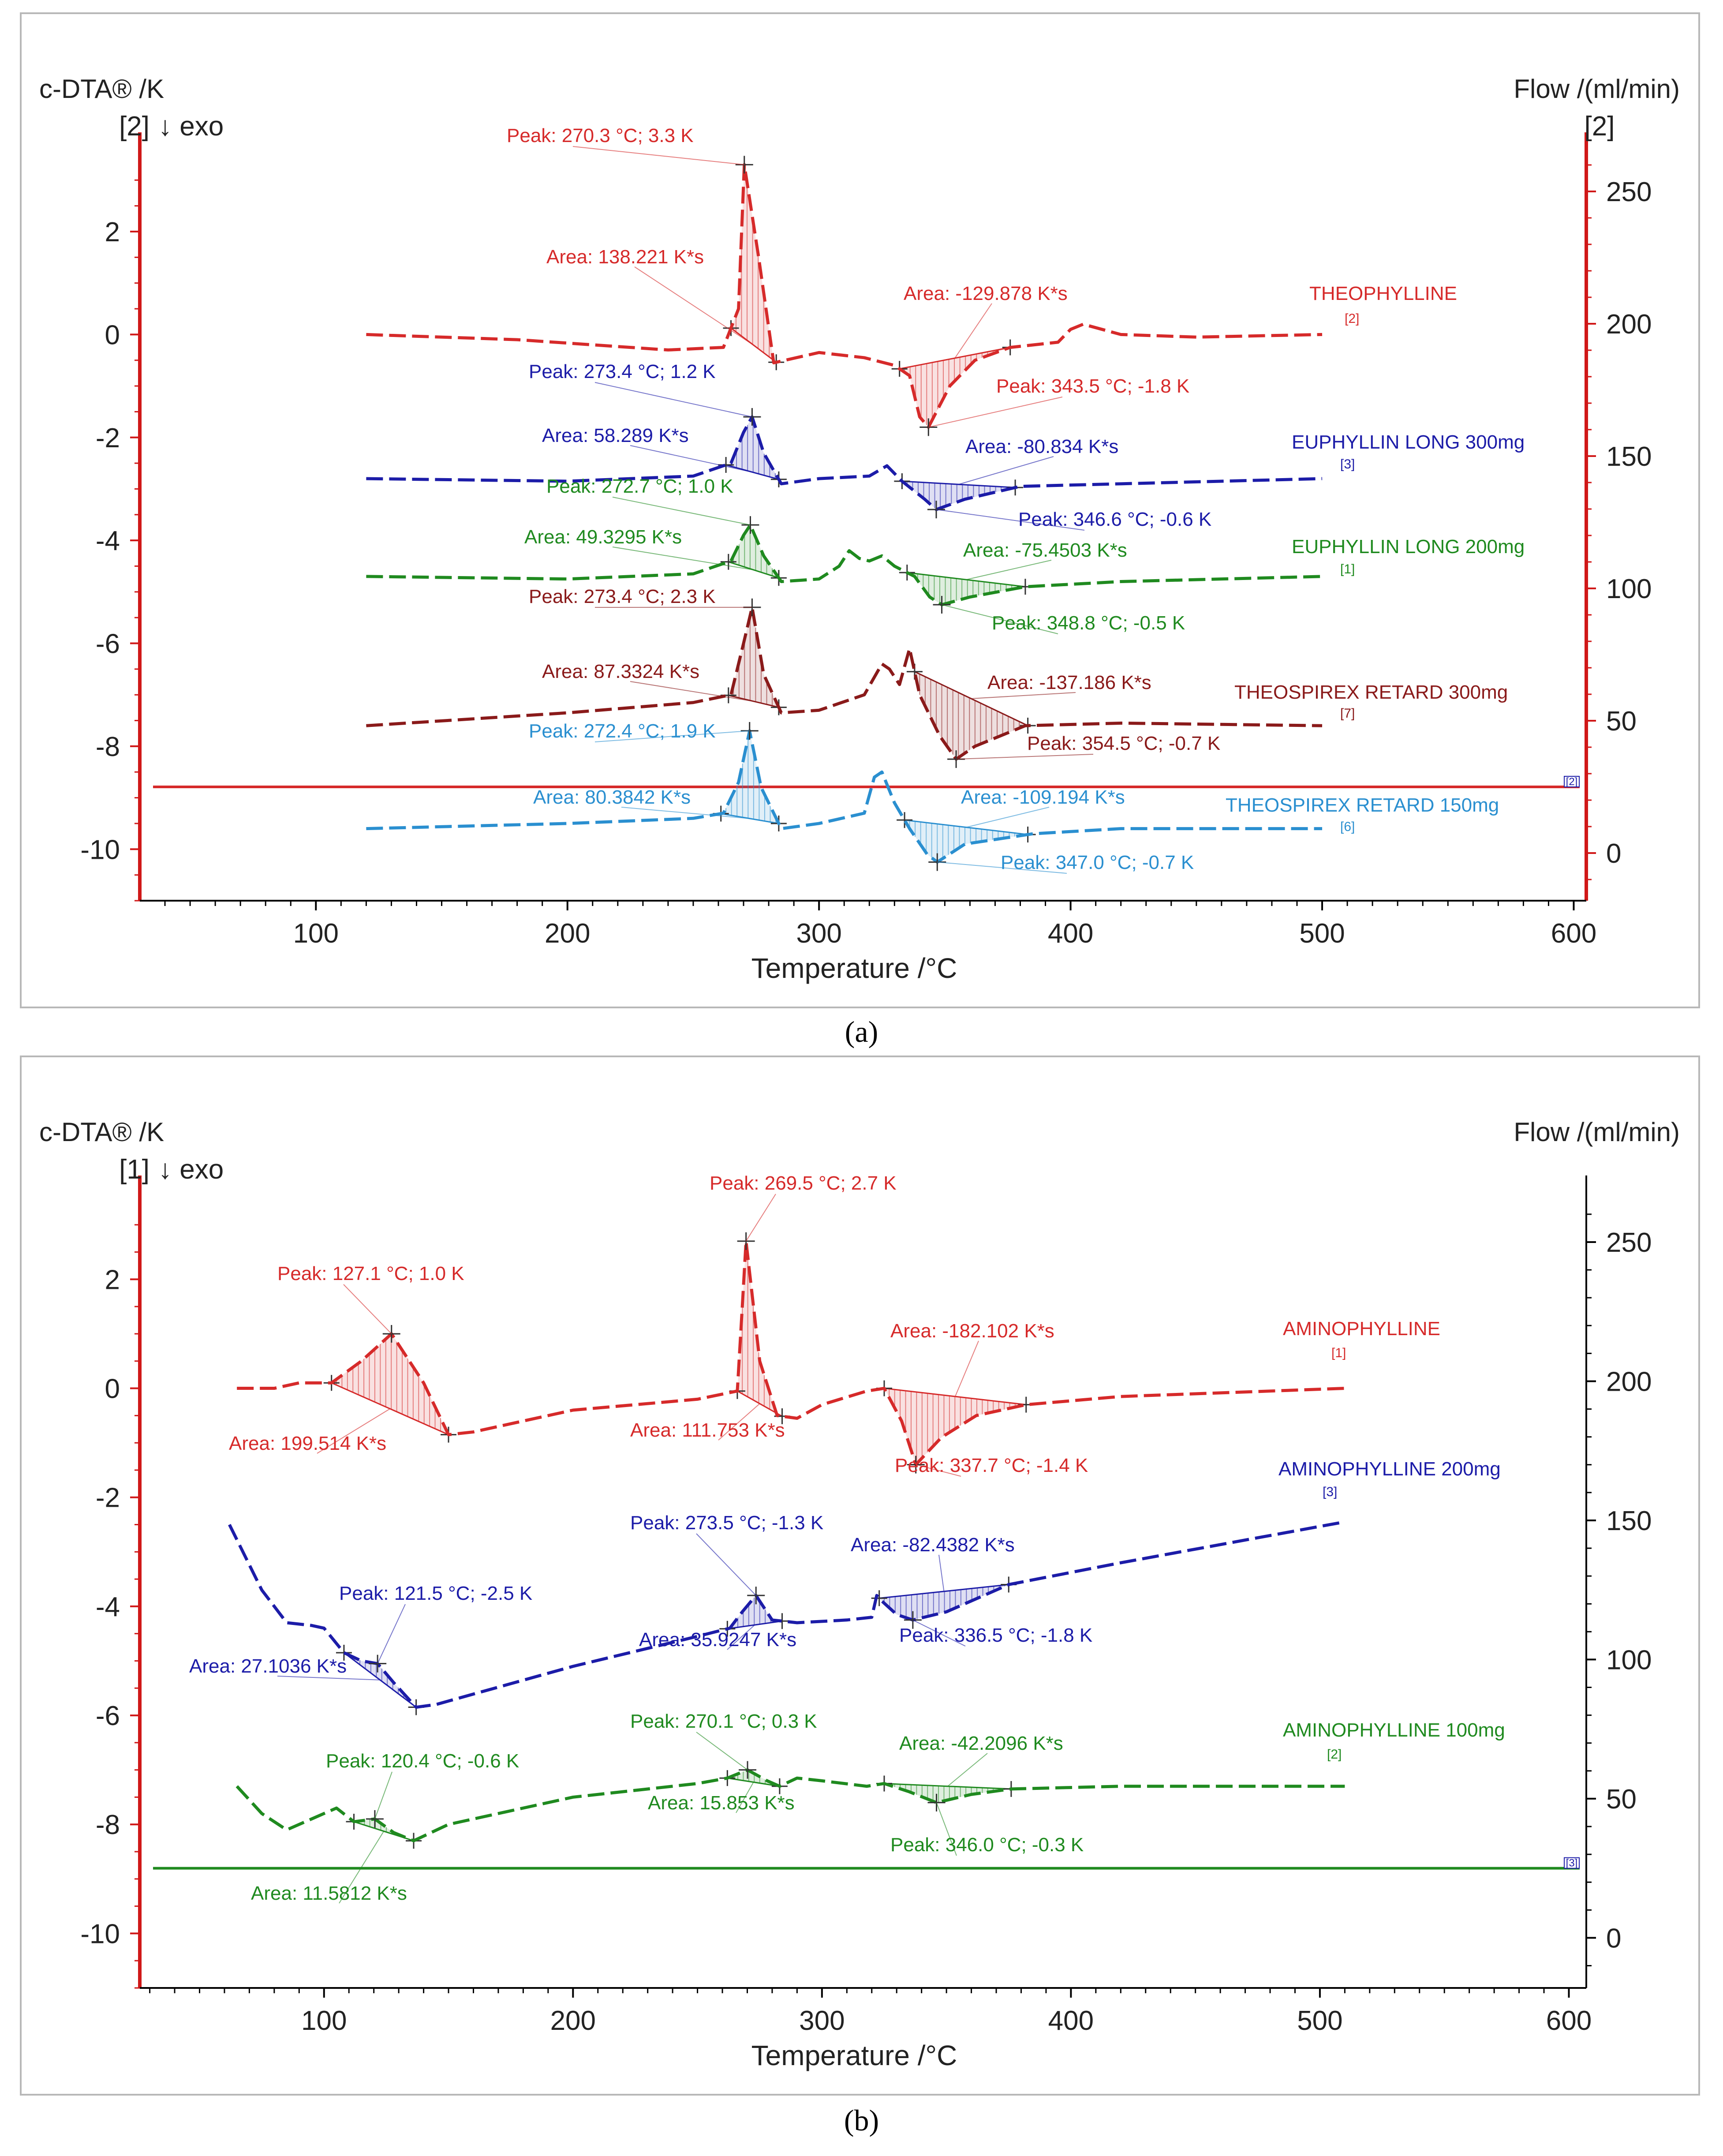 The image size is (1723, 2156). I want to click on peak-label: Peak: 272.7 °C; 1.0 K, so click(639, 486).